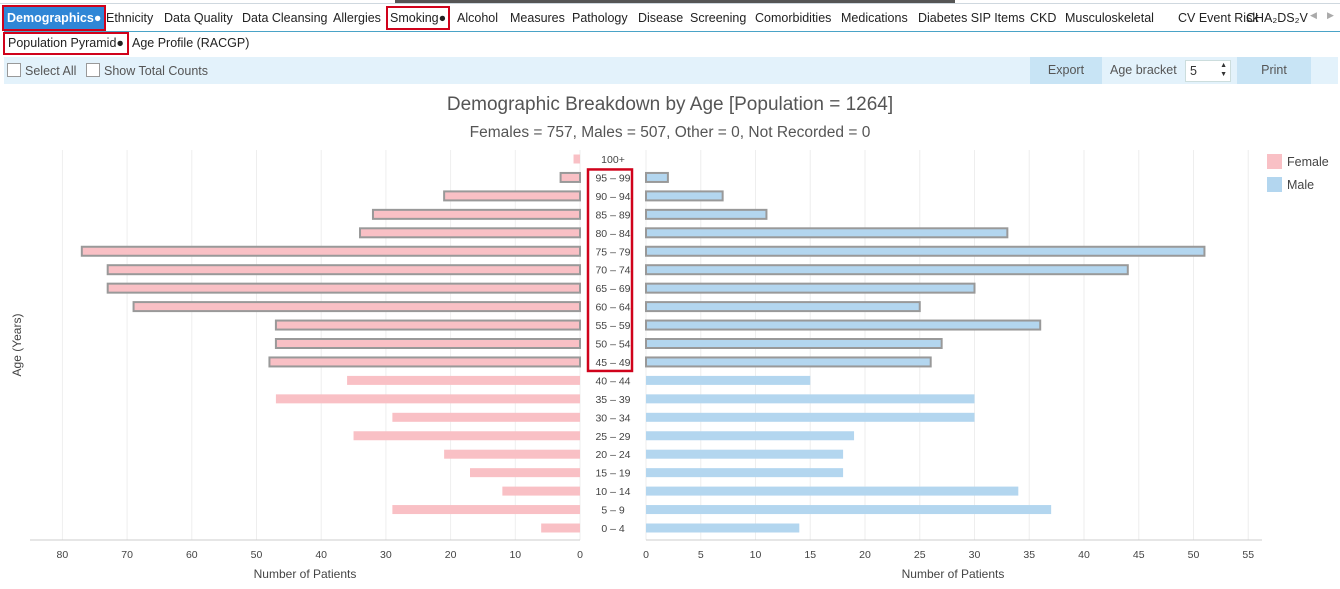 This screenshot has width=1340, height=589. Describe the element at coordinates (718, 18) in the screenshot. I see `tab-screening: Screening` at that location.